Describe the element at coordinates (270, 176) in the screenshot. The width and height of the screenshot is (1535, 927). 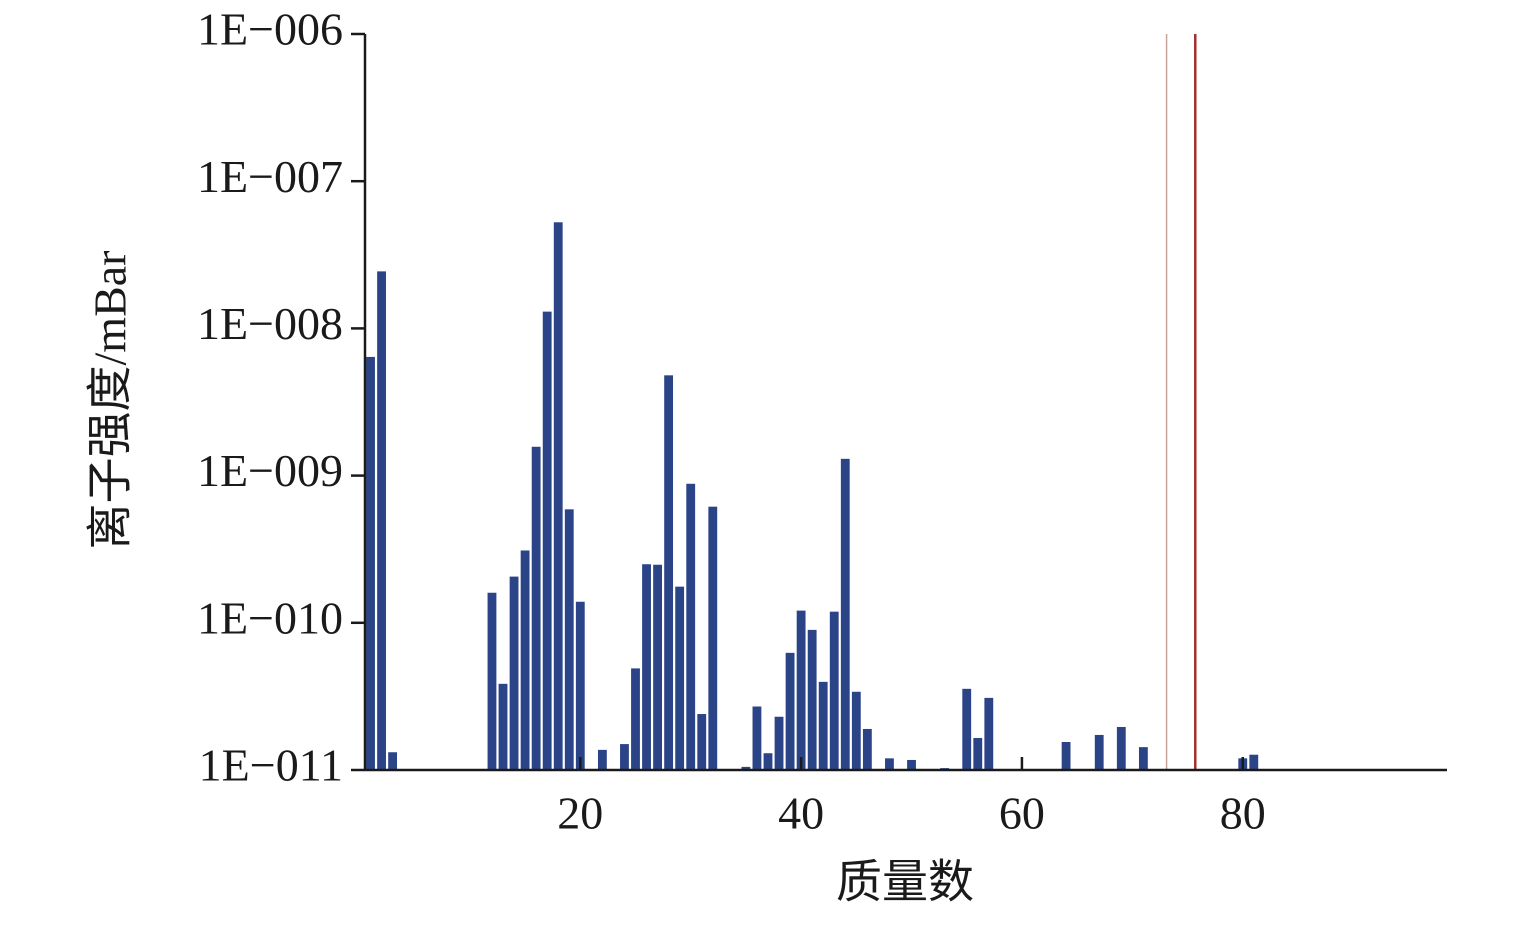
I see `y-tick-label: 1E−007` at that location.